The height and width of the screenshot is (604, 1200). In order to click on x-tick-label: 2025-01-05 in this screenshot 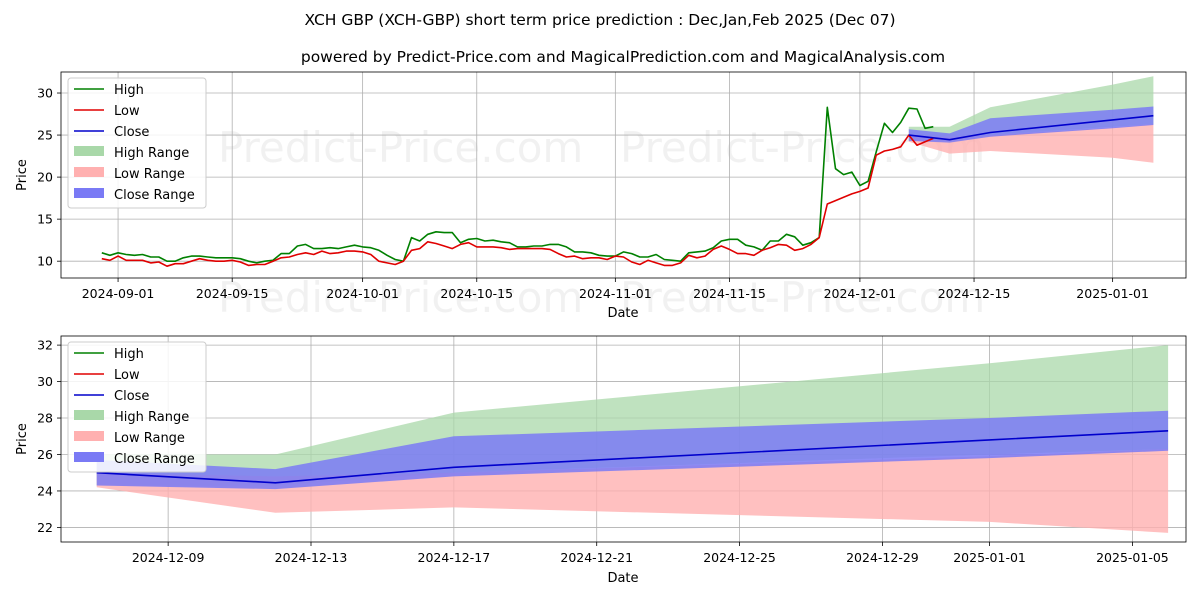, I will do `click(1132, 557)`.